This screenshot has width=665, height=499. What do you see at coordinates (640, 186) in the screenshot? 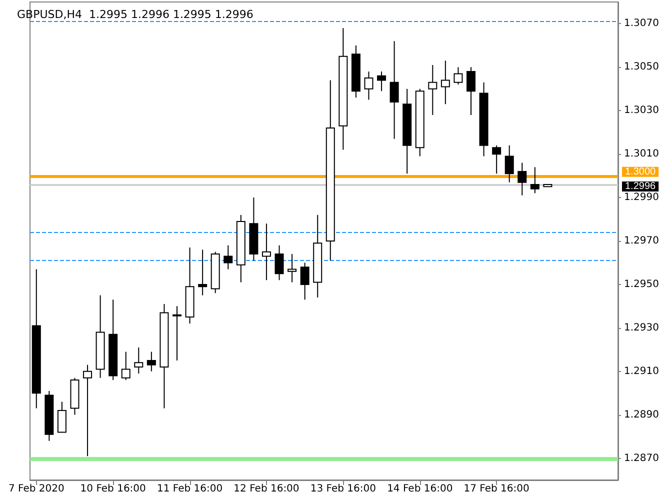
I see `ref-line-label: 1.2996` at bounding box center [640, 186].